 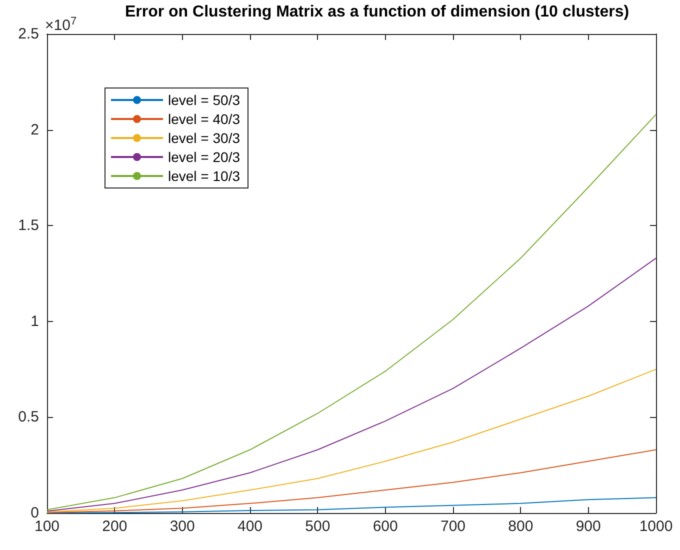 I want to click on legend-label: level = 40/3, so click(x=204, y=119).